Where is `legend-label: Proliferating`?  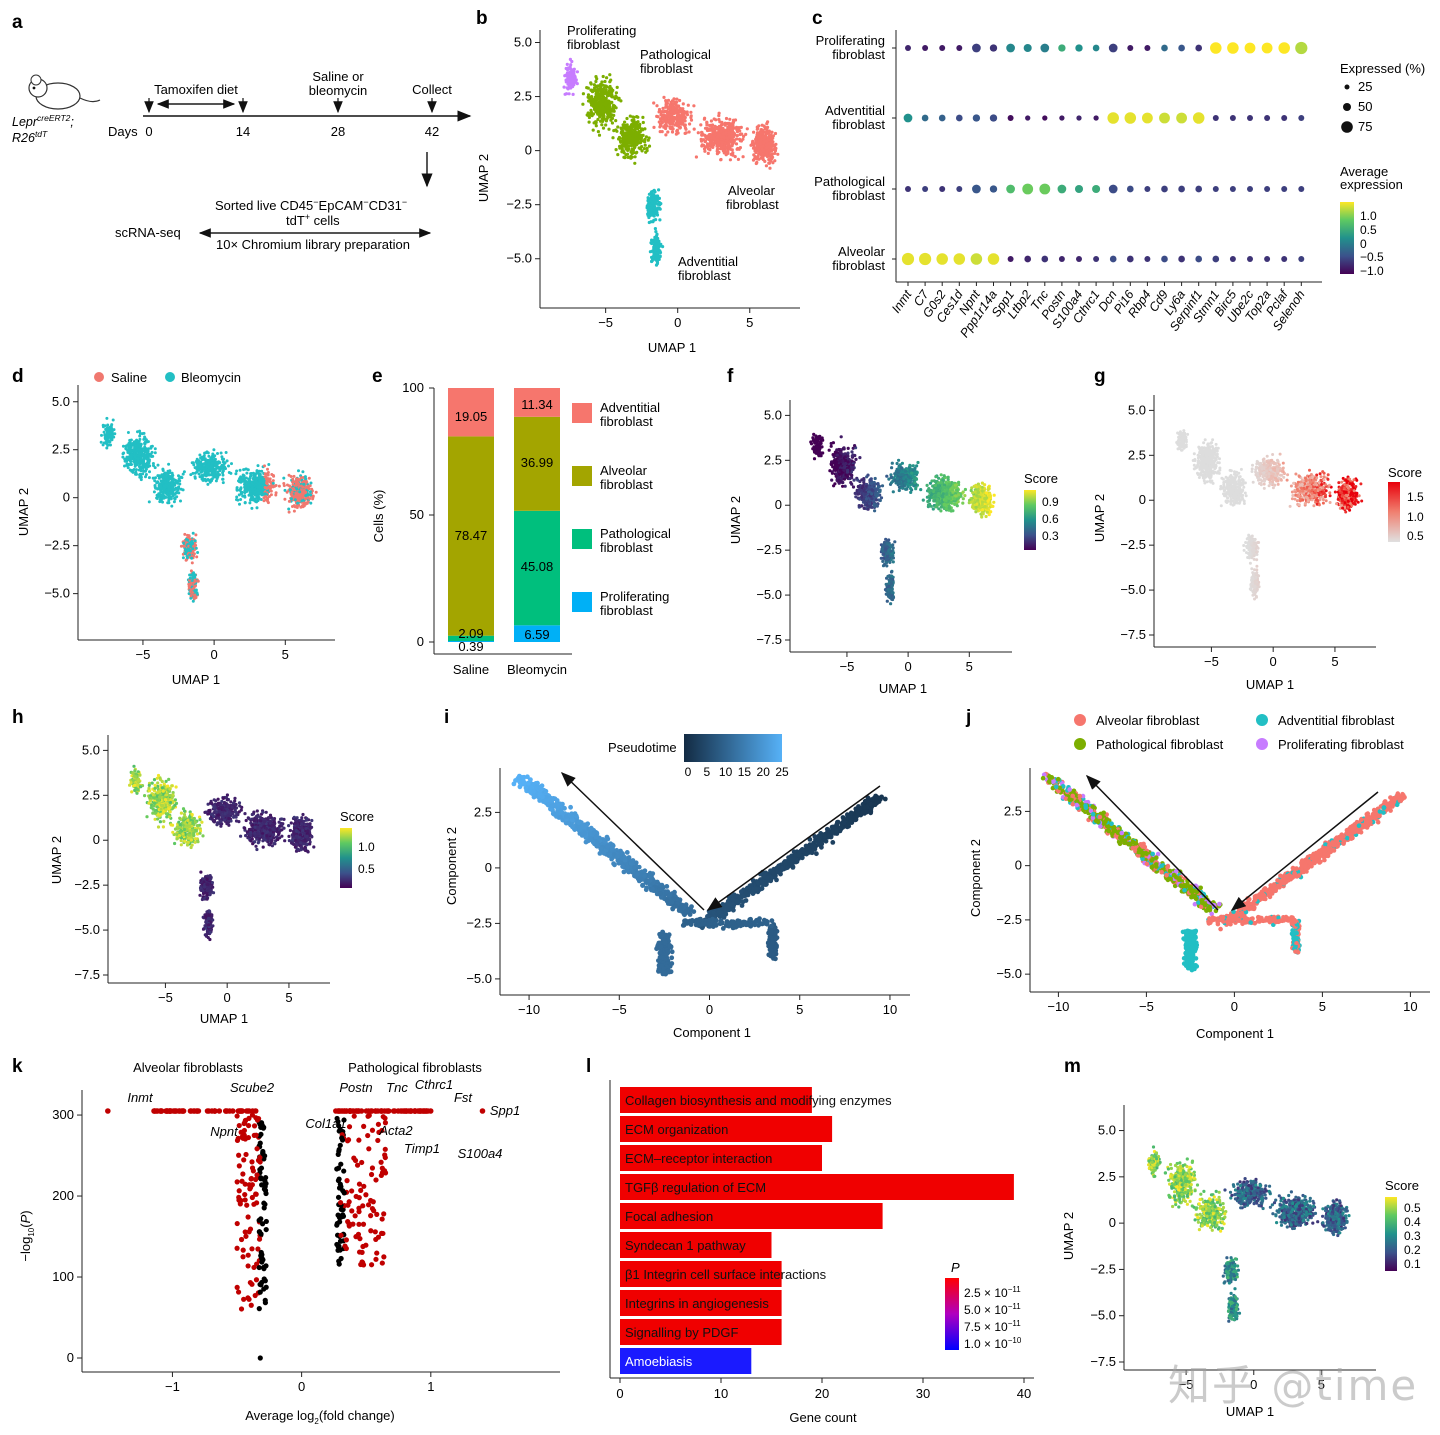
legend-label: Proliferating is located at coordinates (634, 596).